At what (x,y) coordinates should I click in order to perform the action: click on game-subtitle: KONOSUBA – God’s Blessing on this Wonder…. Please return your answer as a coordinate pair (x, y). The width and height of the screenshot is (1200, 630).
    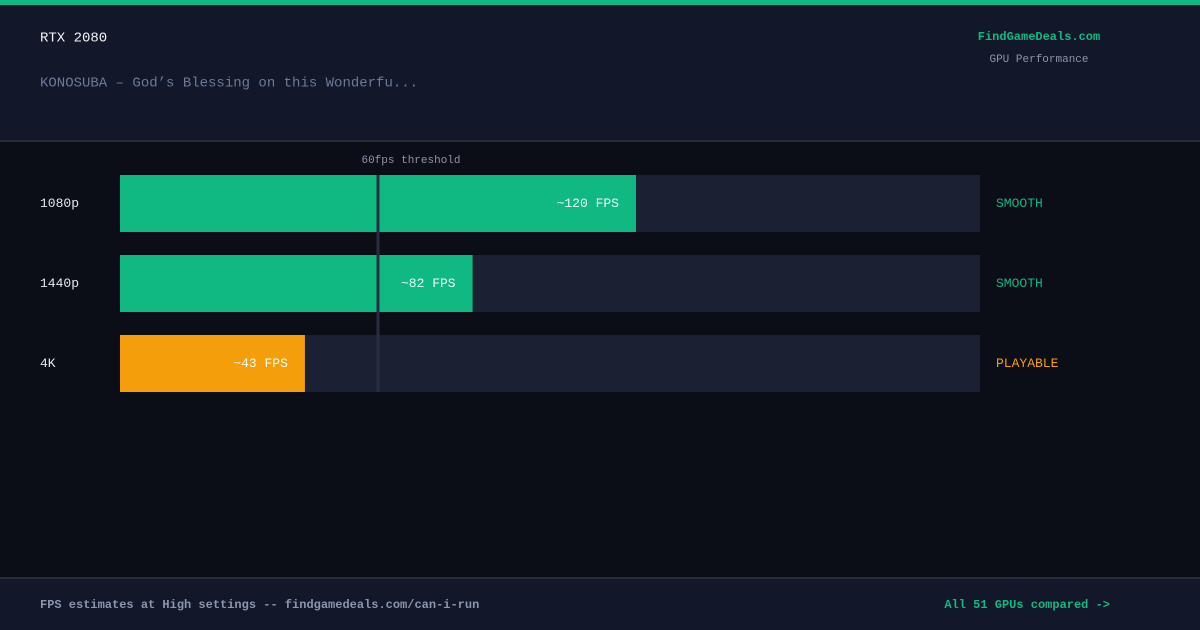
    Looking at the image, I should click on (229, 84).